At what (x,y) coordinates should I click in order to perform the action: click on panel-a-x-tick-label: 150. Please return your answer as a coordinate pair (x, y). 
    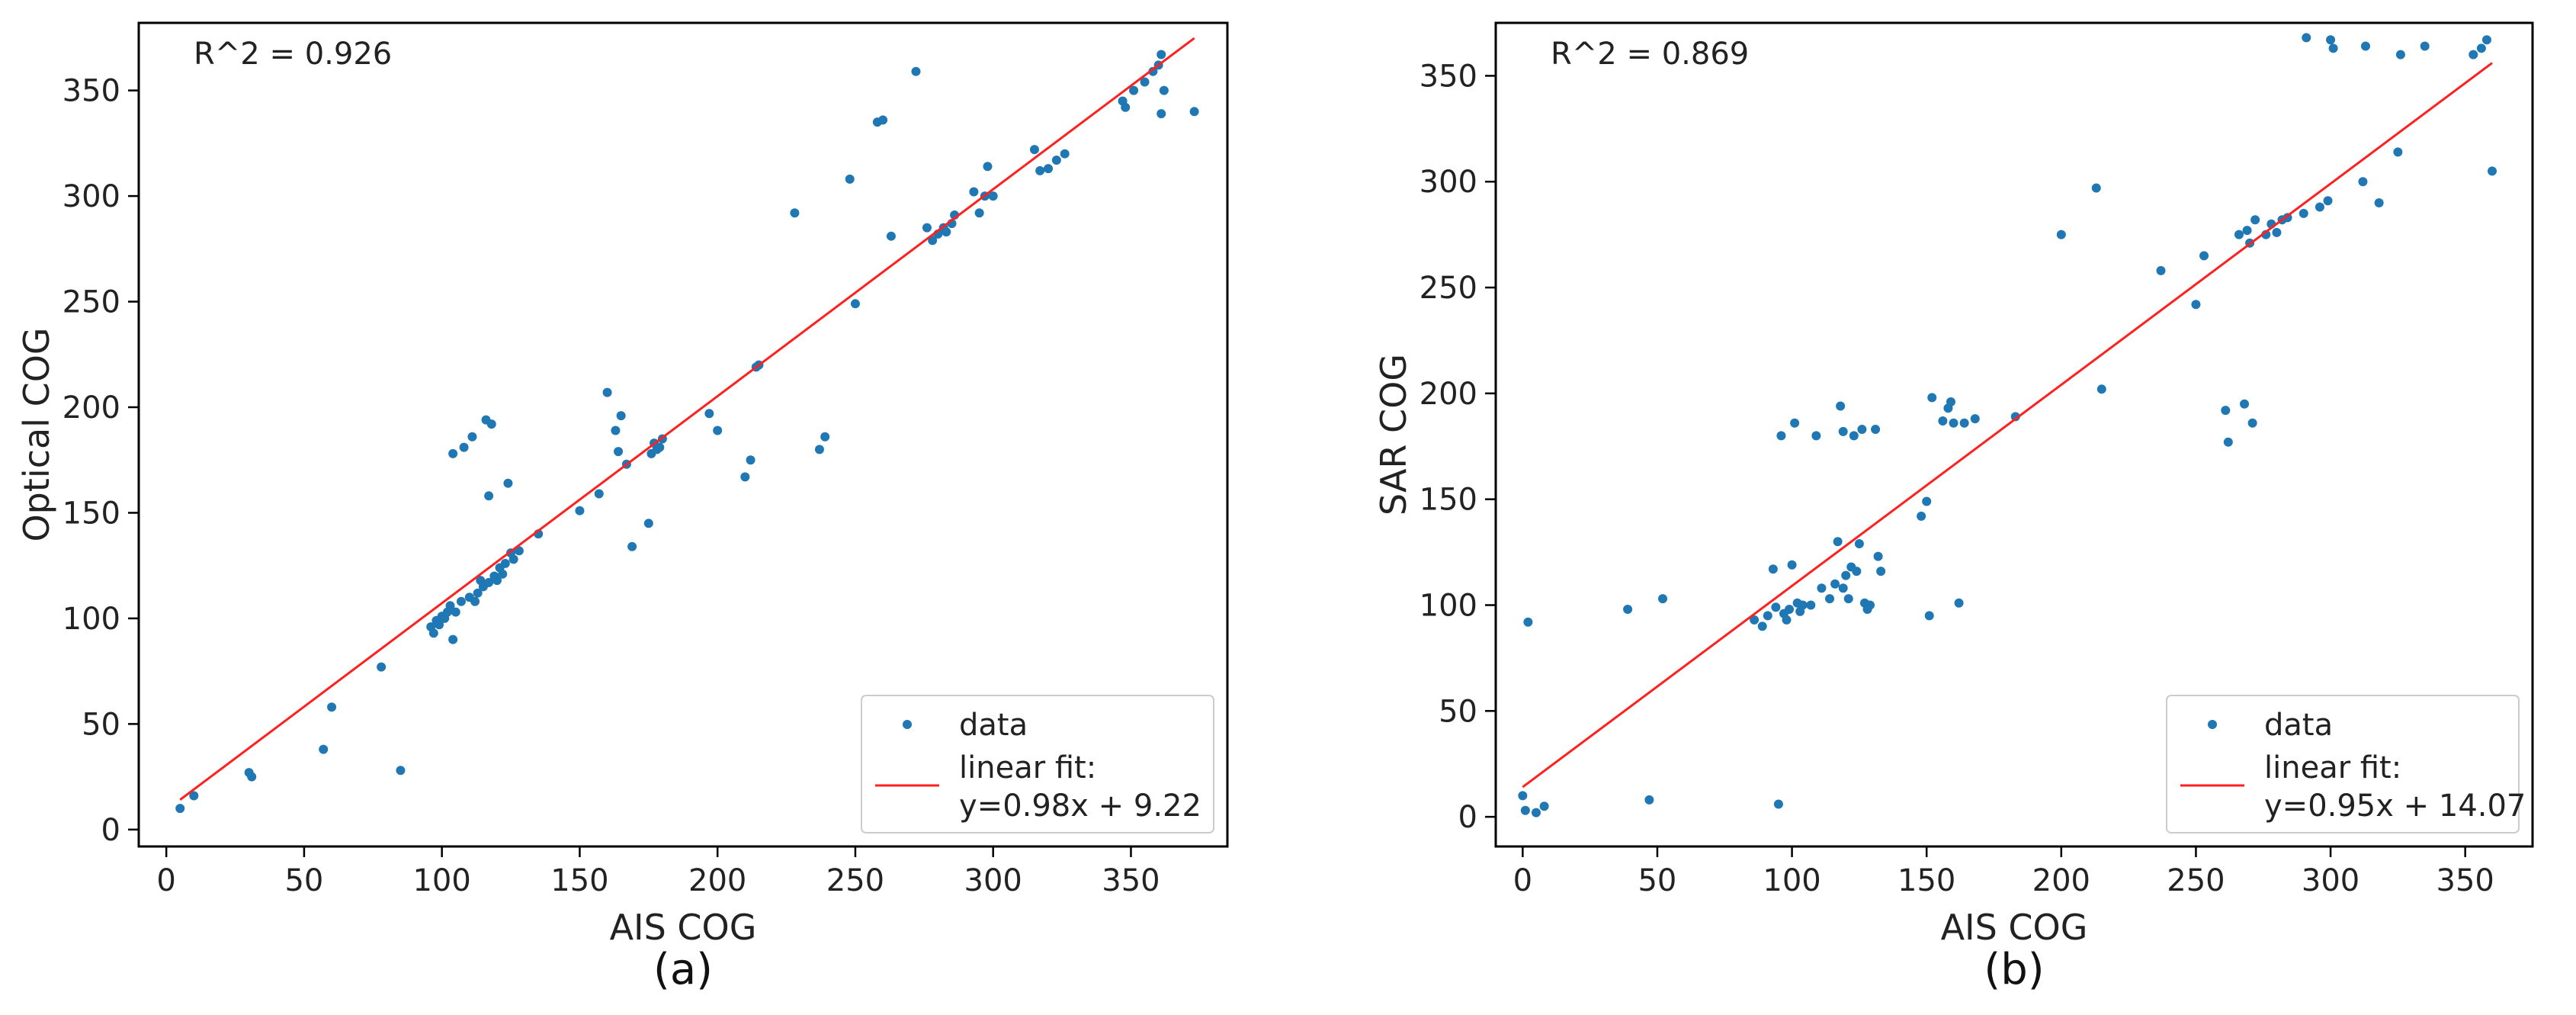
    Looking at the image, I should click on (579, 881).